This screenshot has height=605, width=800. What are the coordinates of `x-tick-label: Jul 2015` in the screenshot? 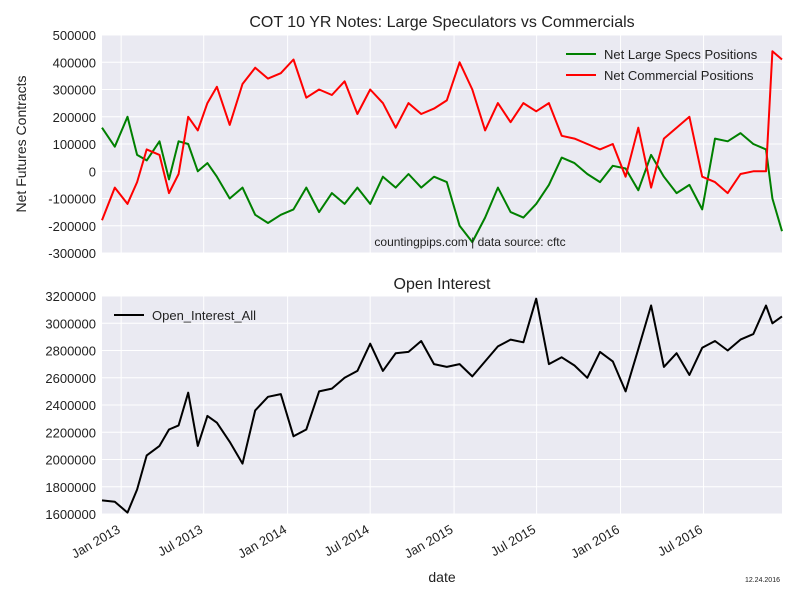 It's located at (513, 541).